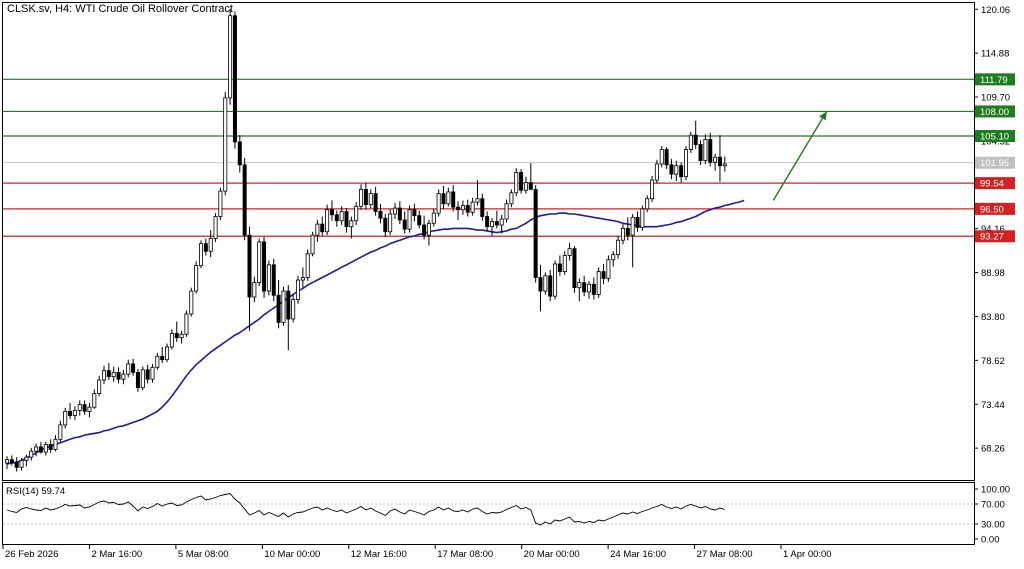  What do you see at coordinates (995, 158) in the screenshot?
I see `price-tags: 111.79 108.00 105.10 101.95 99.54 96.50 93.27` at bounding box center [995, 158].